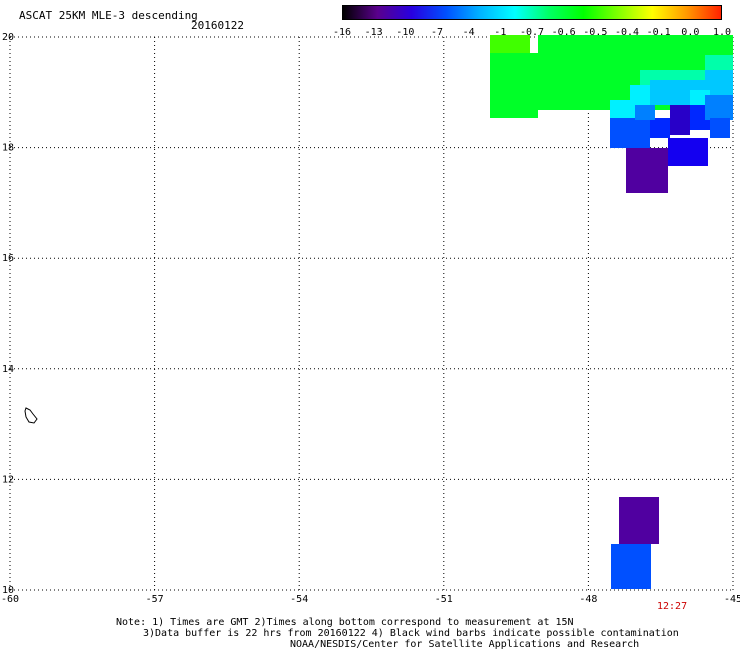  I want to click on lat-tick-label: 12, so click(8, 479).